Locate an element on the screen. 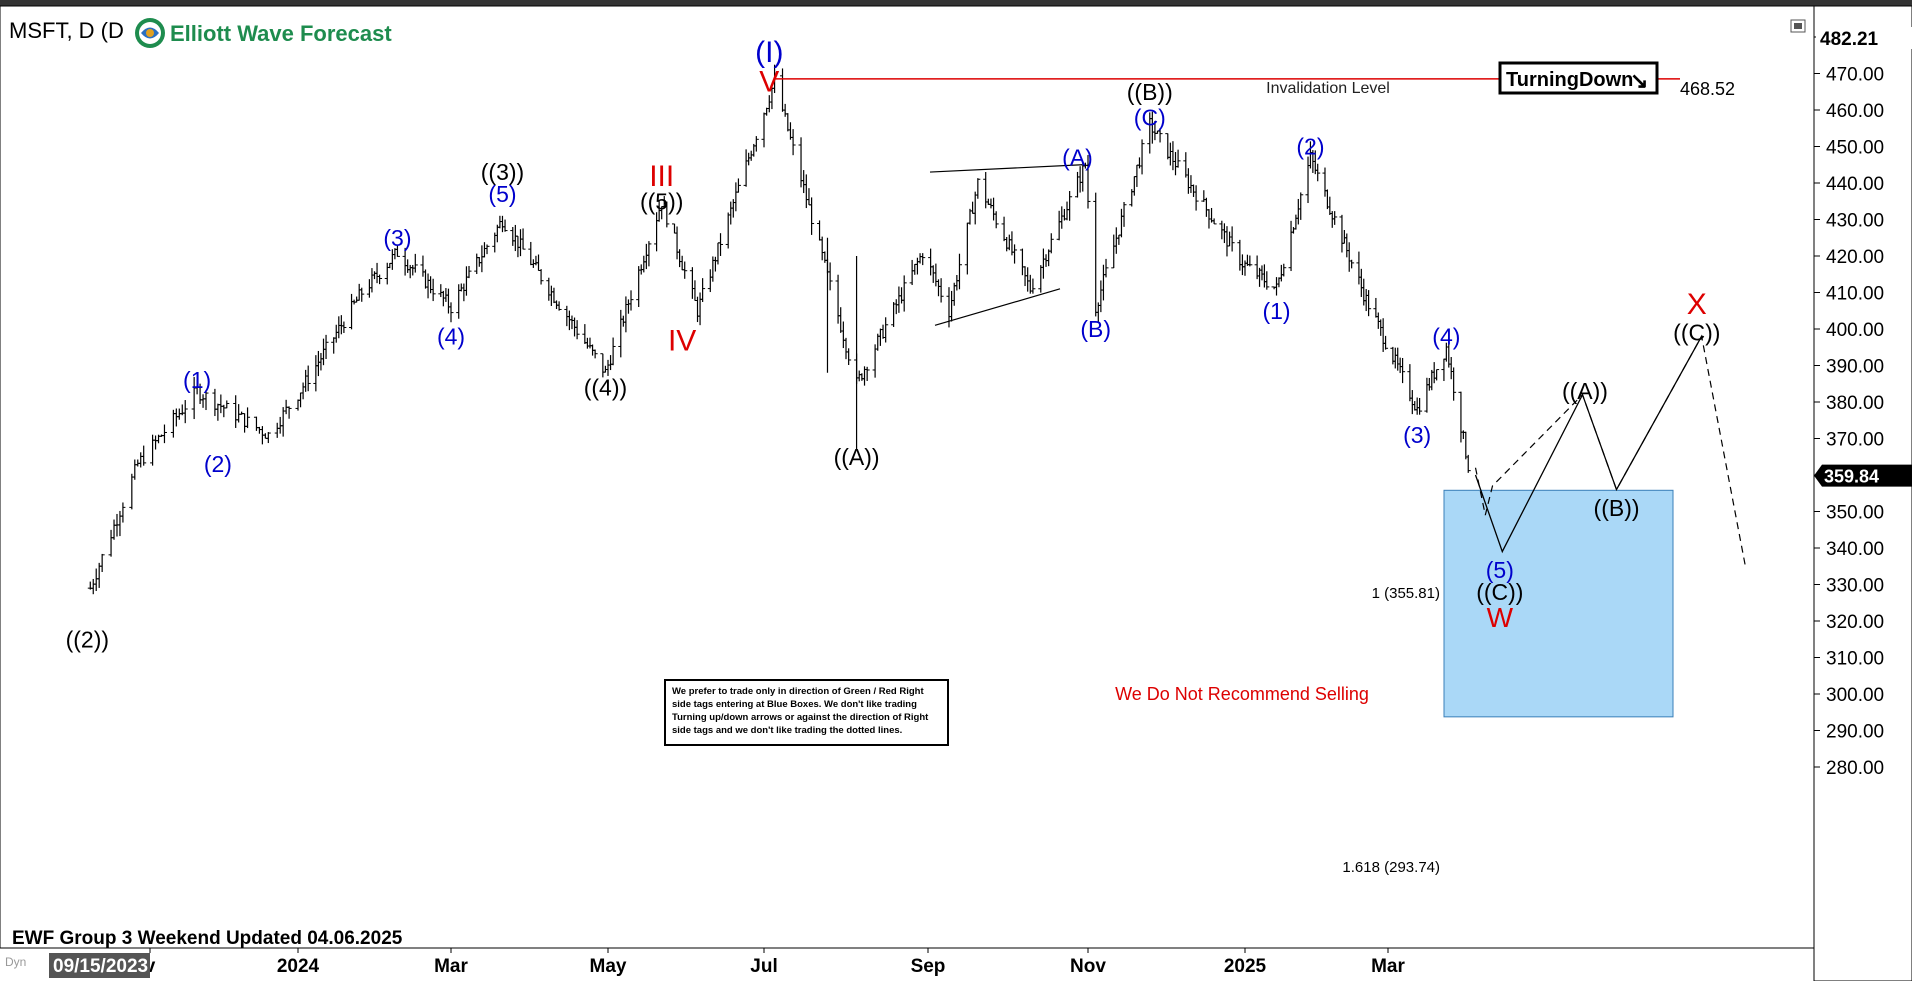  wave-label: (C) is located at coordinates (1150, 117).